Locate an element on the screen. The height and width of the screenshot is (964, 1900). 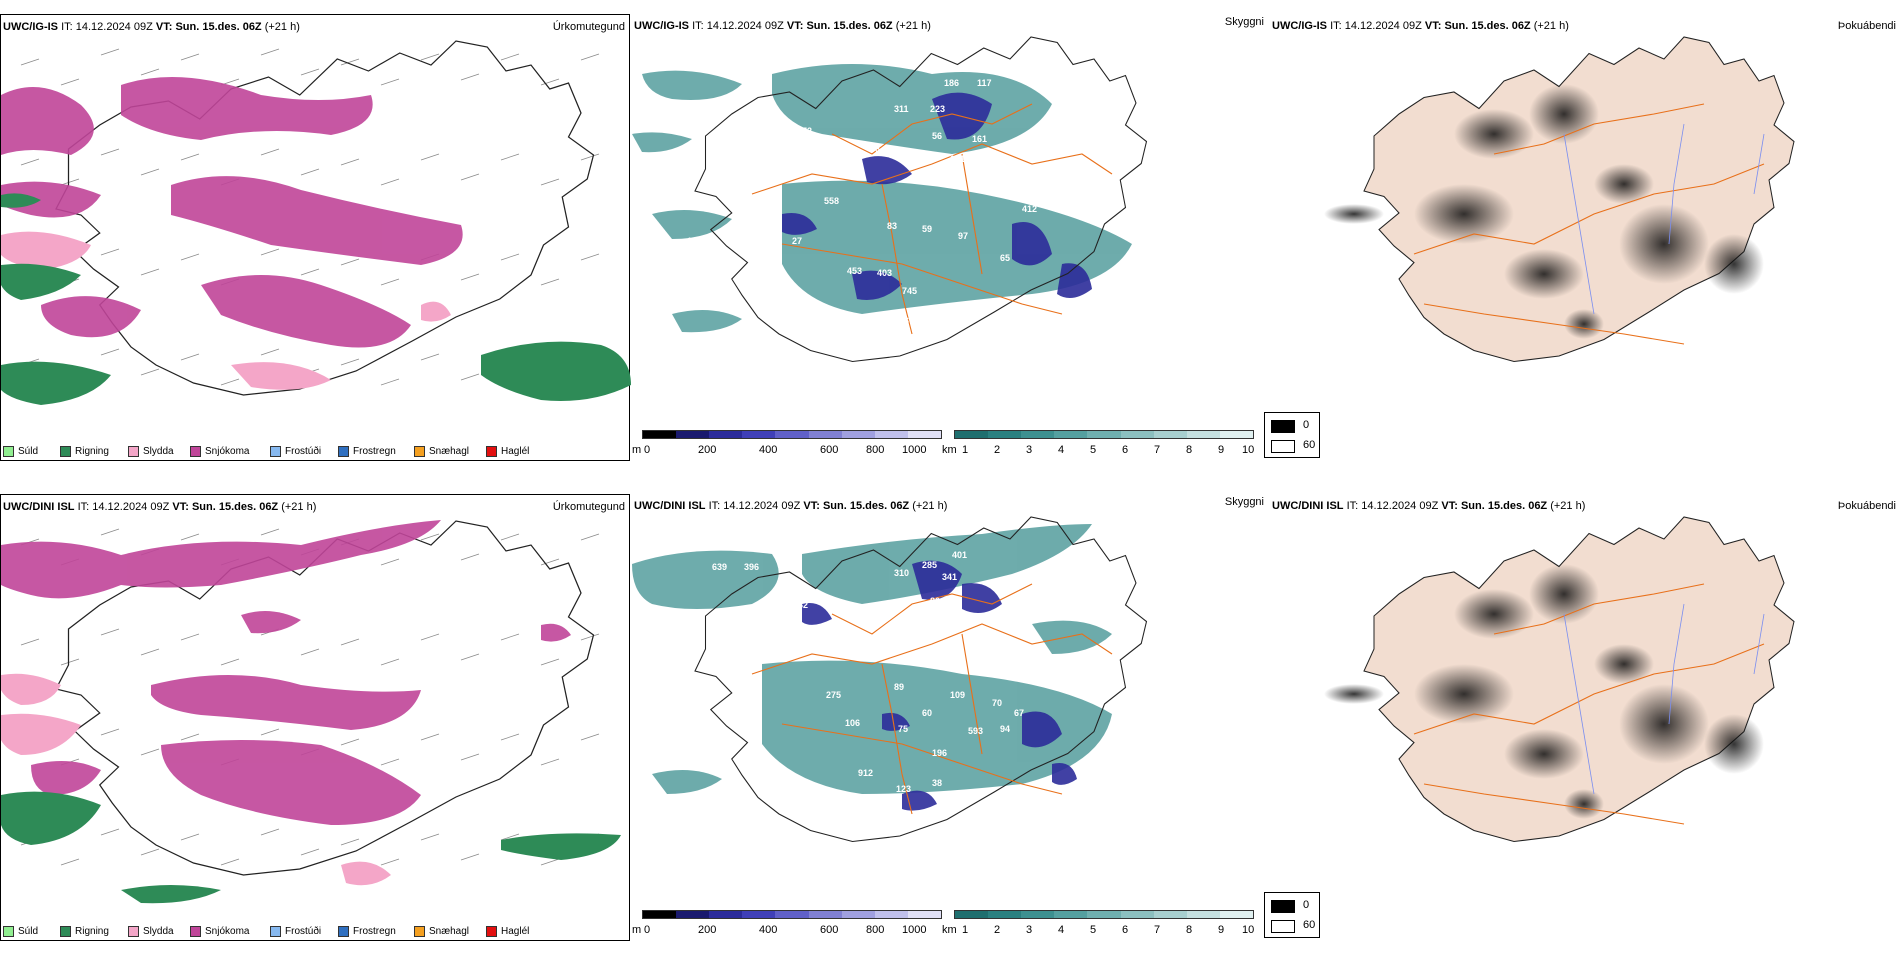
colorbar-tick: 6 is located at coordinates (1125, 930).